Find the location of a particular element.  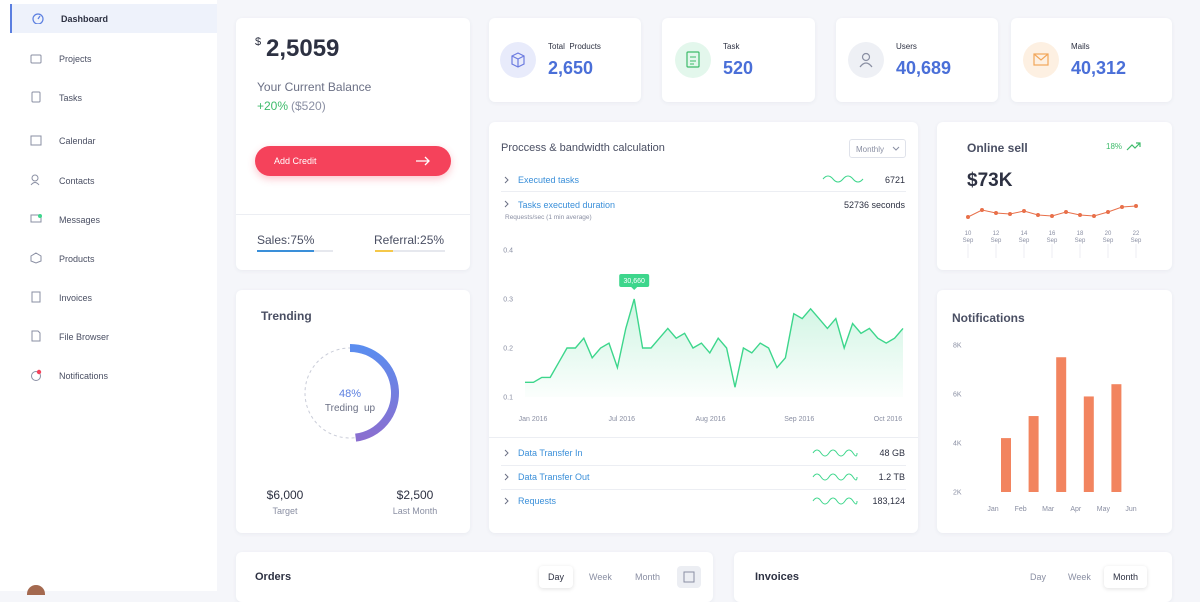

stat-card: Users 40,689 is located at coordinates (917, 60).